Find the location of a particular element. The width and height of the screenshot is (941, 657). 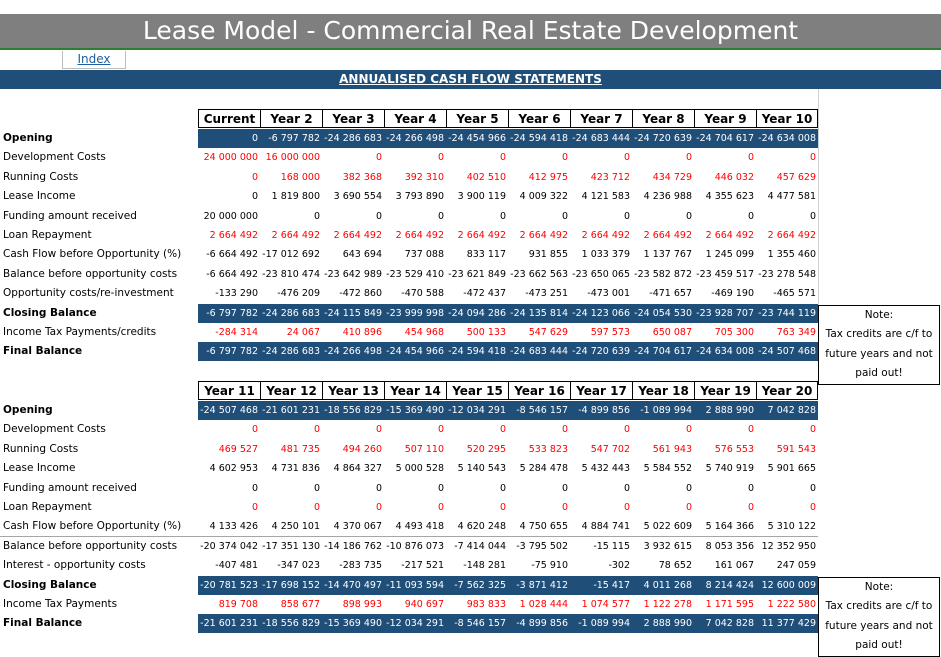

table-cell: 7 042 828 is located at coordinates (791, 410).